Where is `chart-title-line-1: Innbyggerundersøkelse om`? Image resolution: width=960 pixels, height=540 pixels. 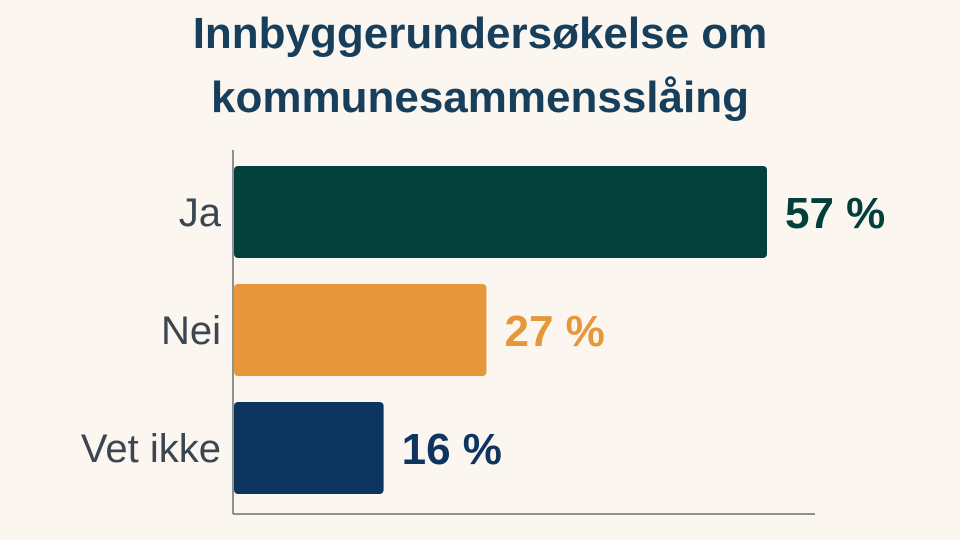
chart-title-line-1: Innbyggerundersøkelse om is located at coordinates (480, 33).